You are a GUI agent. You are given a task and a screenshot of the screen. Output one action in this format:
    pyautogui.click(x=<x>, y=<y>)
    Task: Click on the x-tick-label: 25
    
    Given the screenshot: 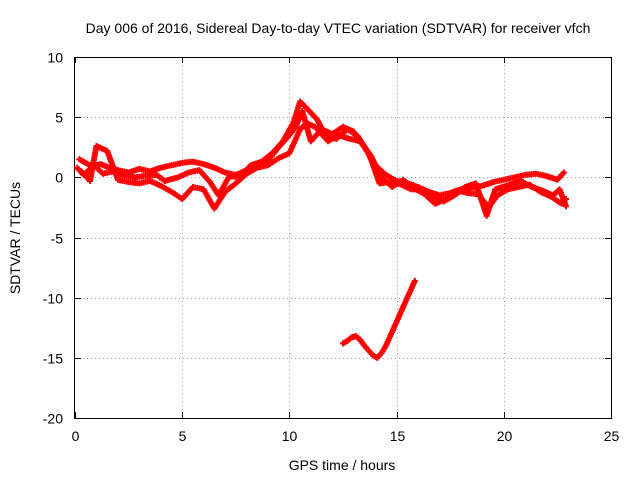 What is the action you would take?
    pyautogui.click(x=612, y=436)
    